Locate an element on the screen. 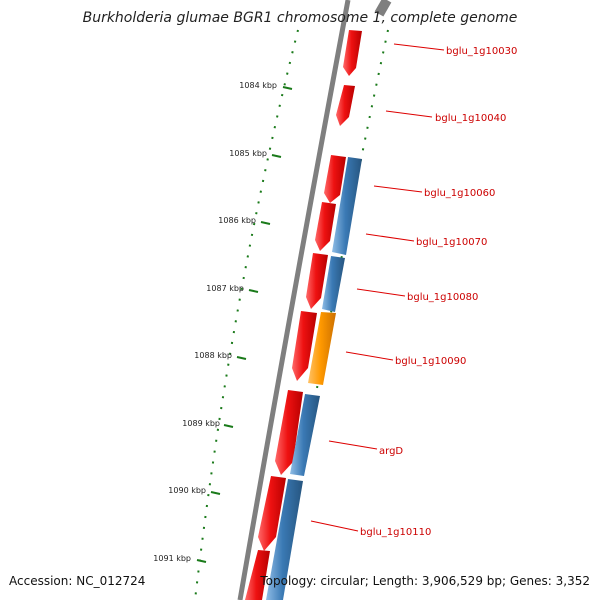  gene-label: bglu_1g10080 is located at coordinates (442, 297).